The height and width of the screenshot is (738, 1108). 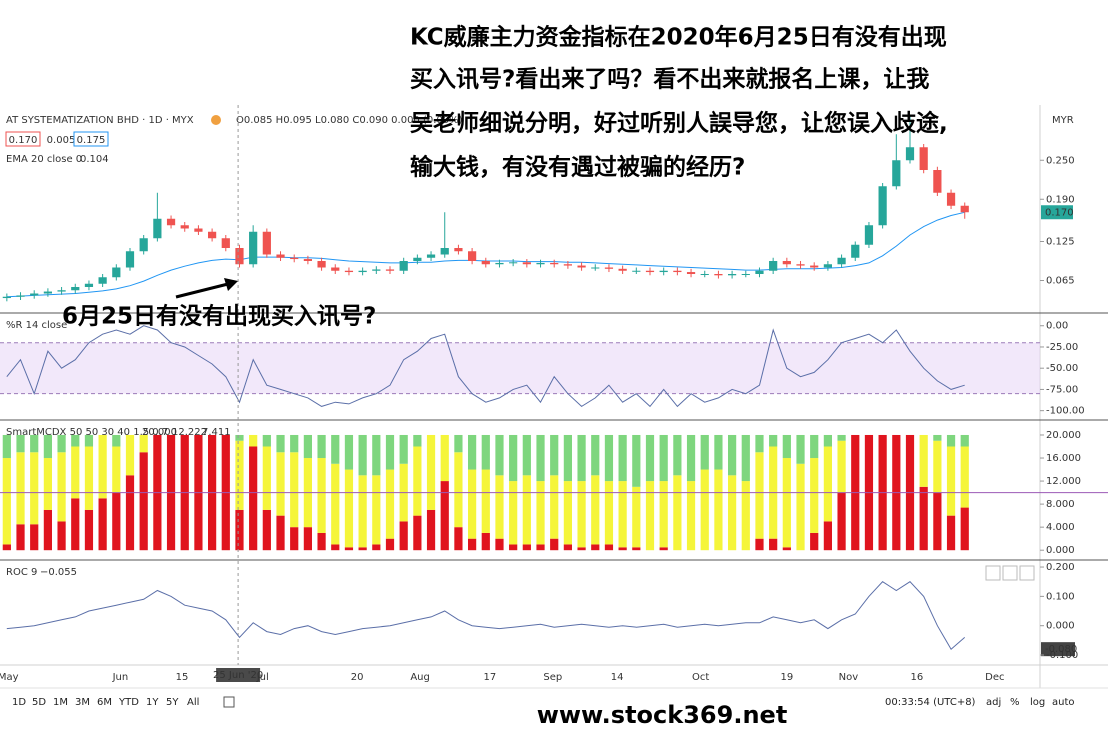 What do you see at coordinates (1037, 702) in the screenshot?
I see `option-button: log` at bounding box center [1037, 702].